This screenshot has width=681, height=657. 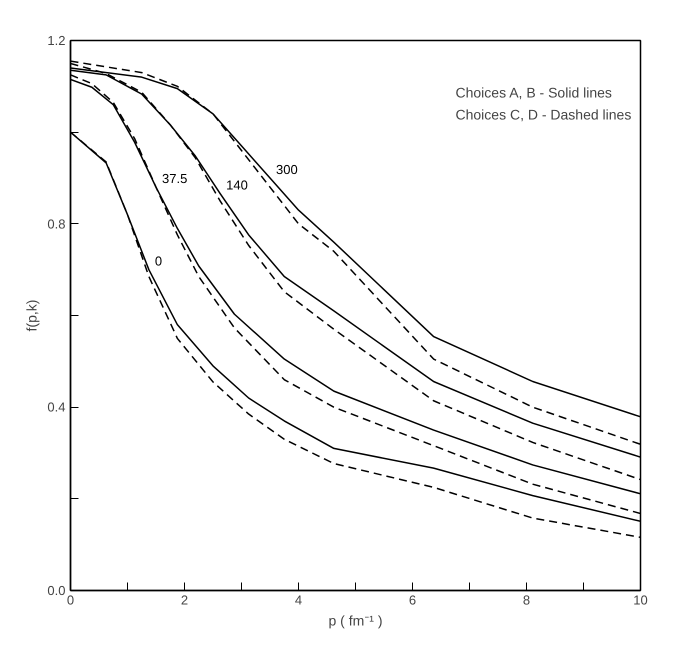 I want to click on y-tick-label: 1.2, so click(x=56, y=40).